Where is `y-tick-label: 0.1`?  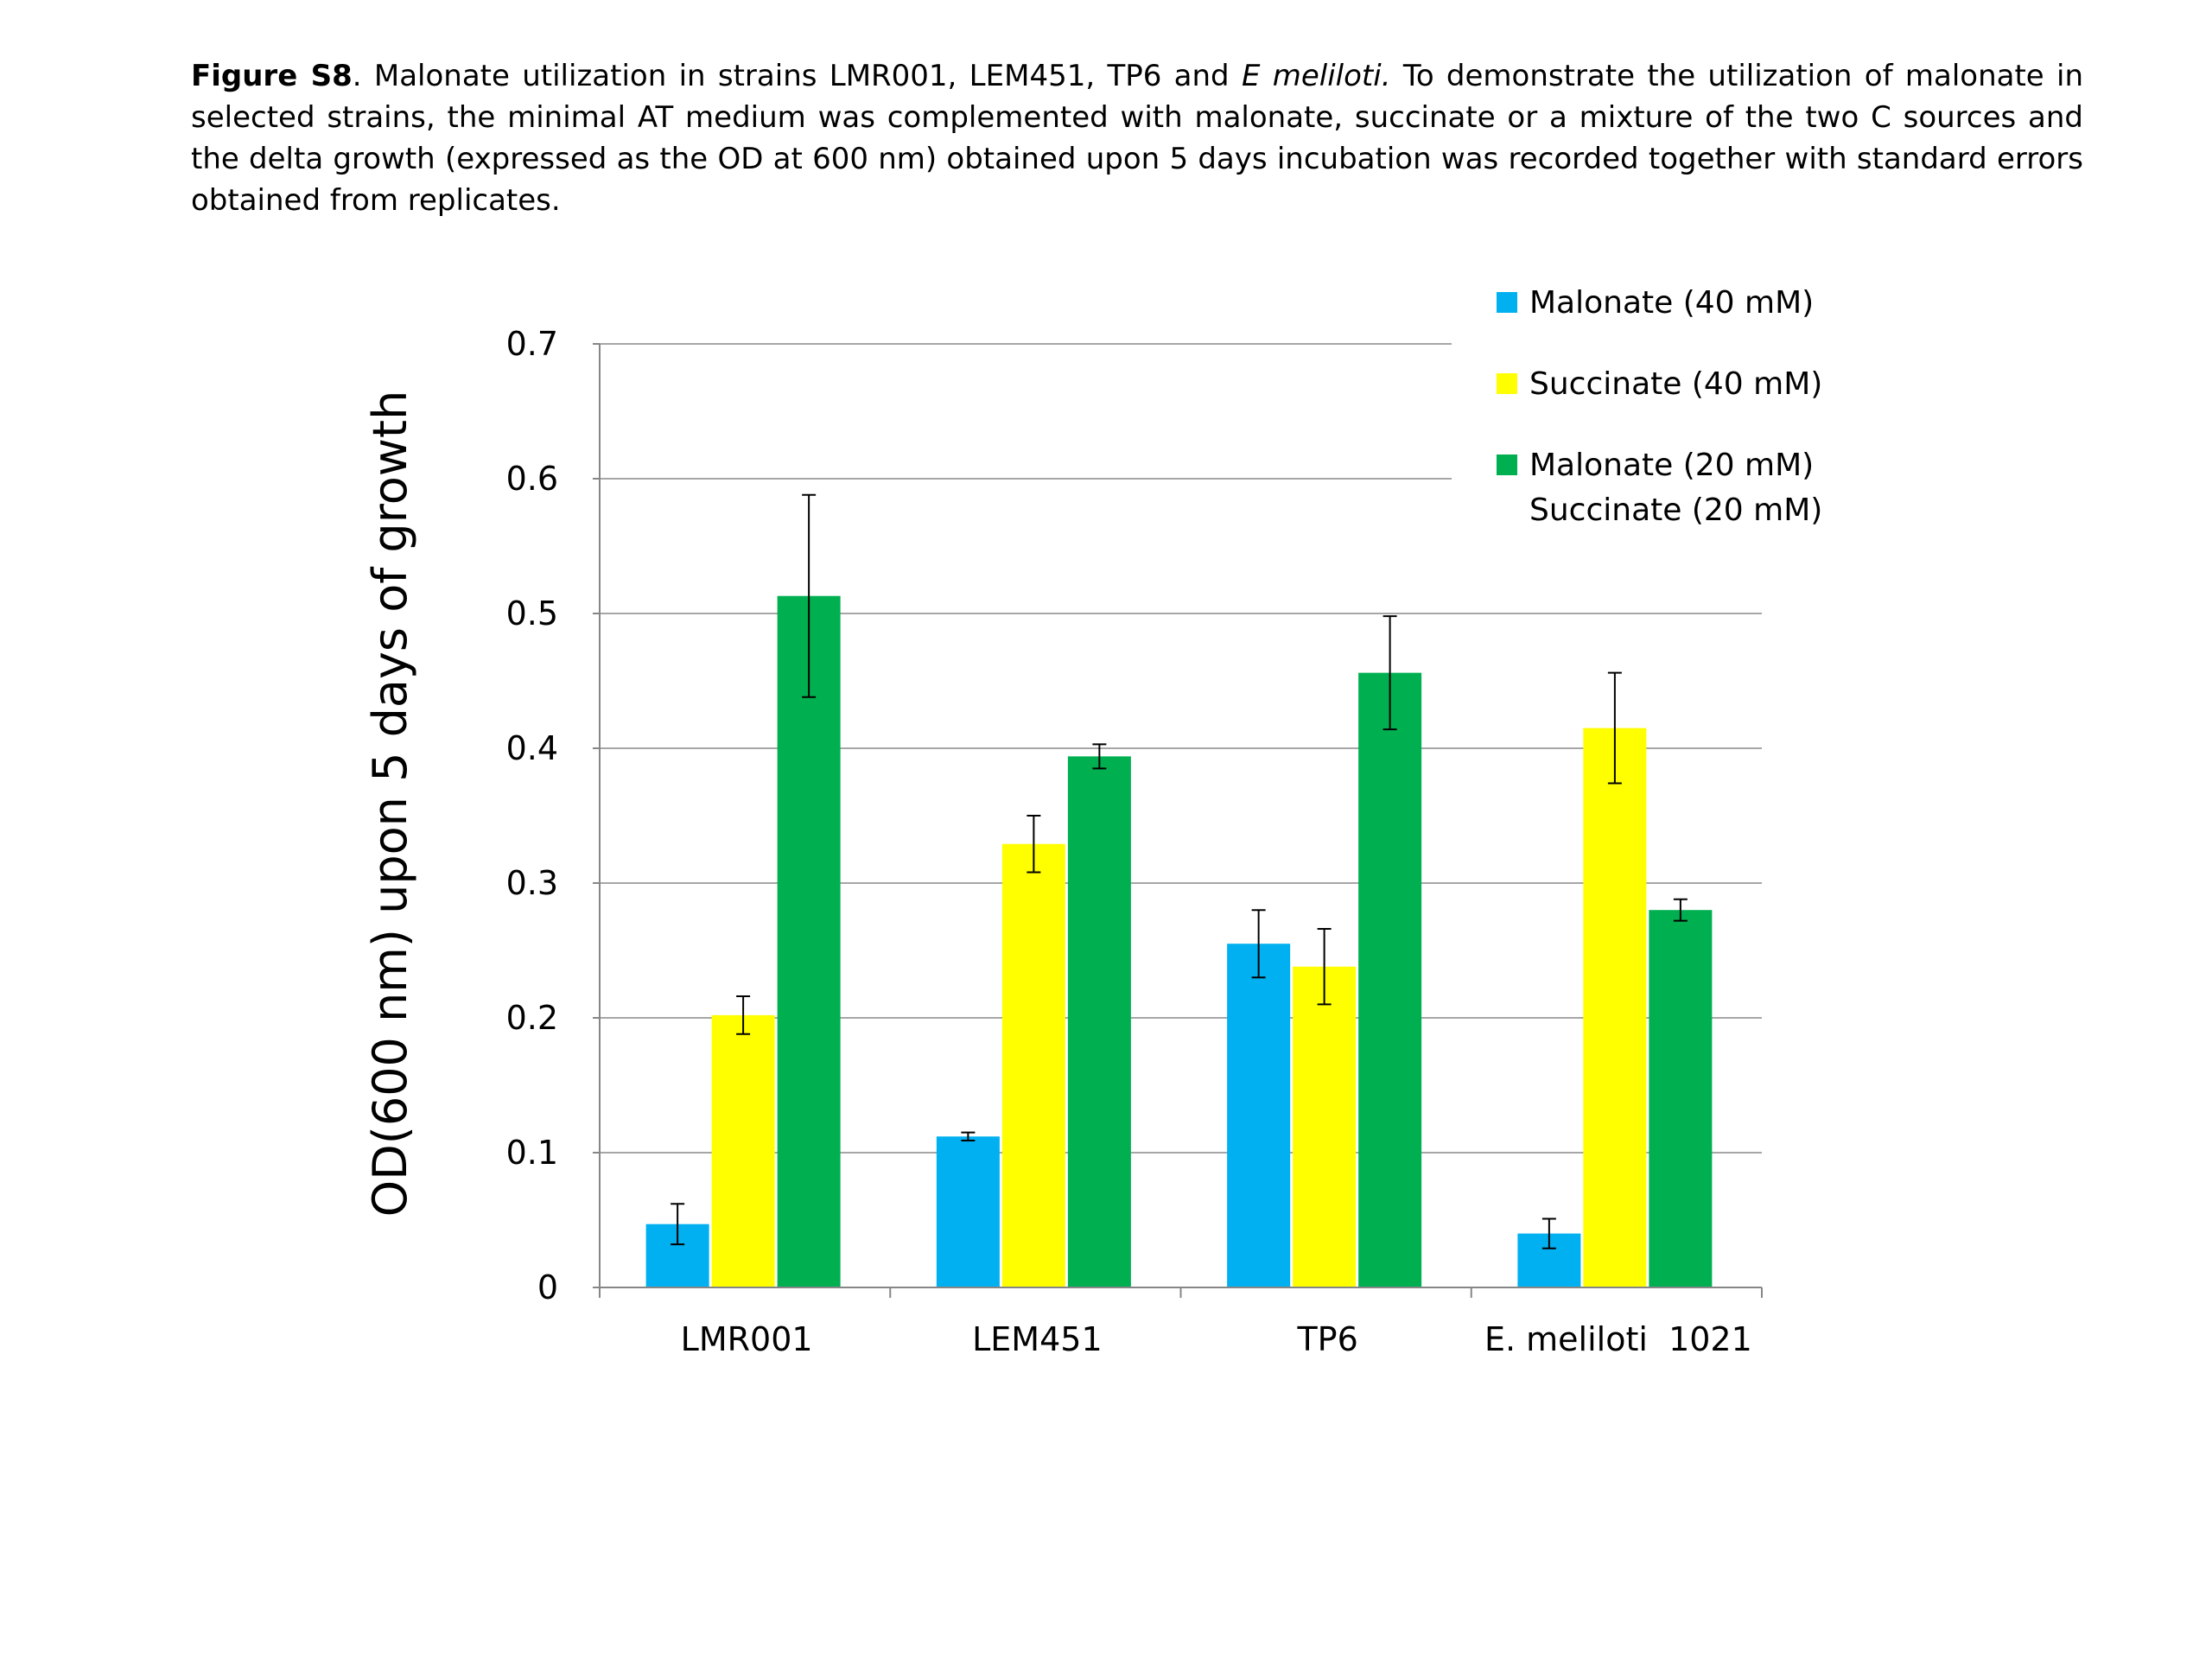
y-tick-label: 0.1 is located at coordinates (532, 1153).